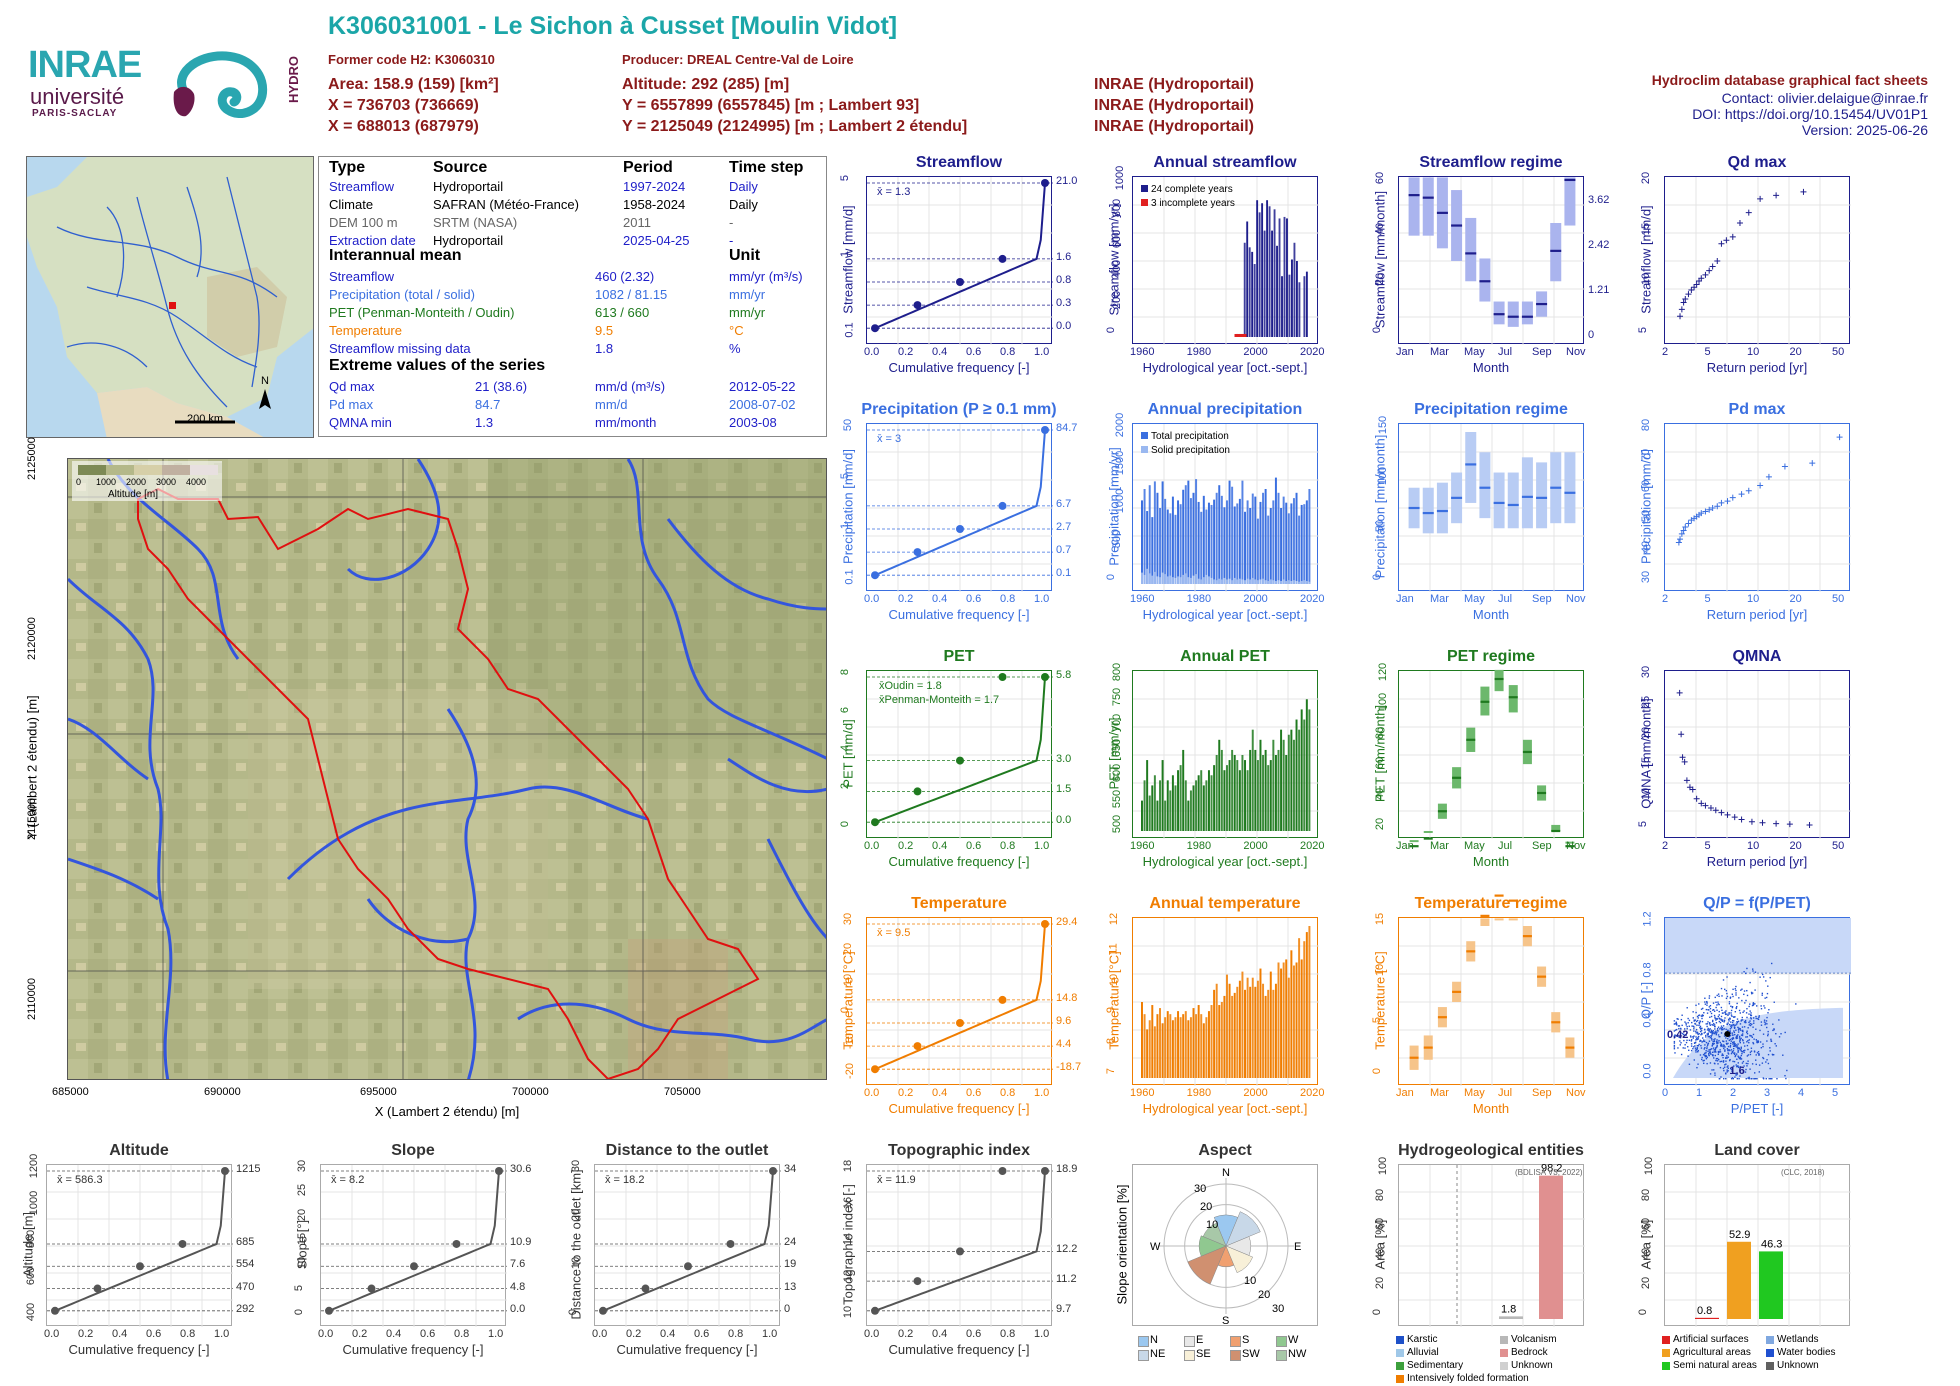 The image size is (1960, 1386). What do you see at coordinates (148, 470) in the screenshot?
I see `altitude-legend-bar` at bounding box center [148, 470].